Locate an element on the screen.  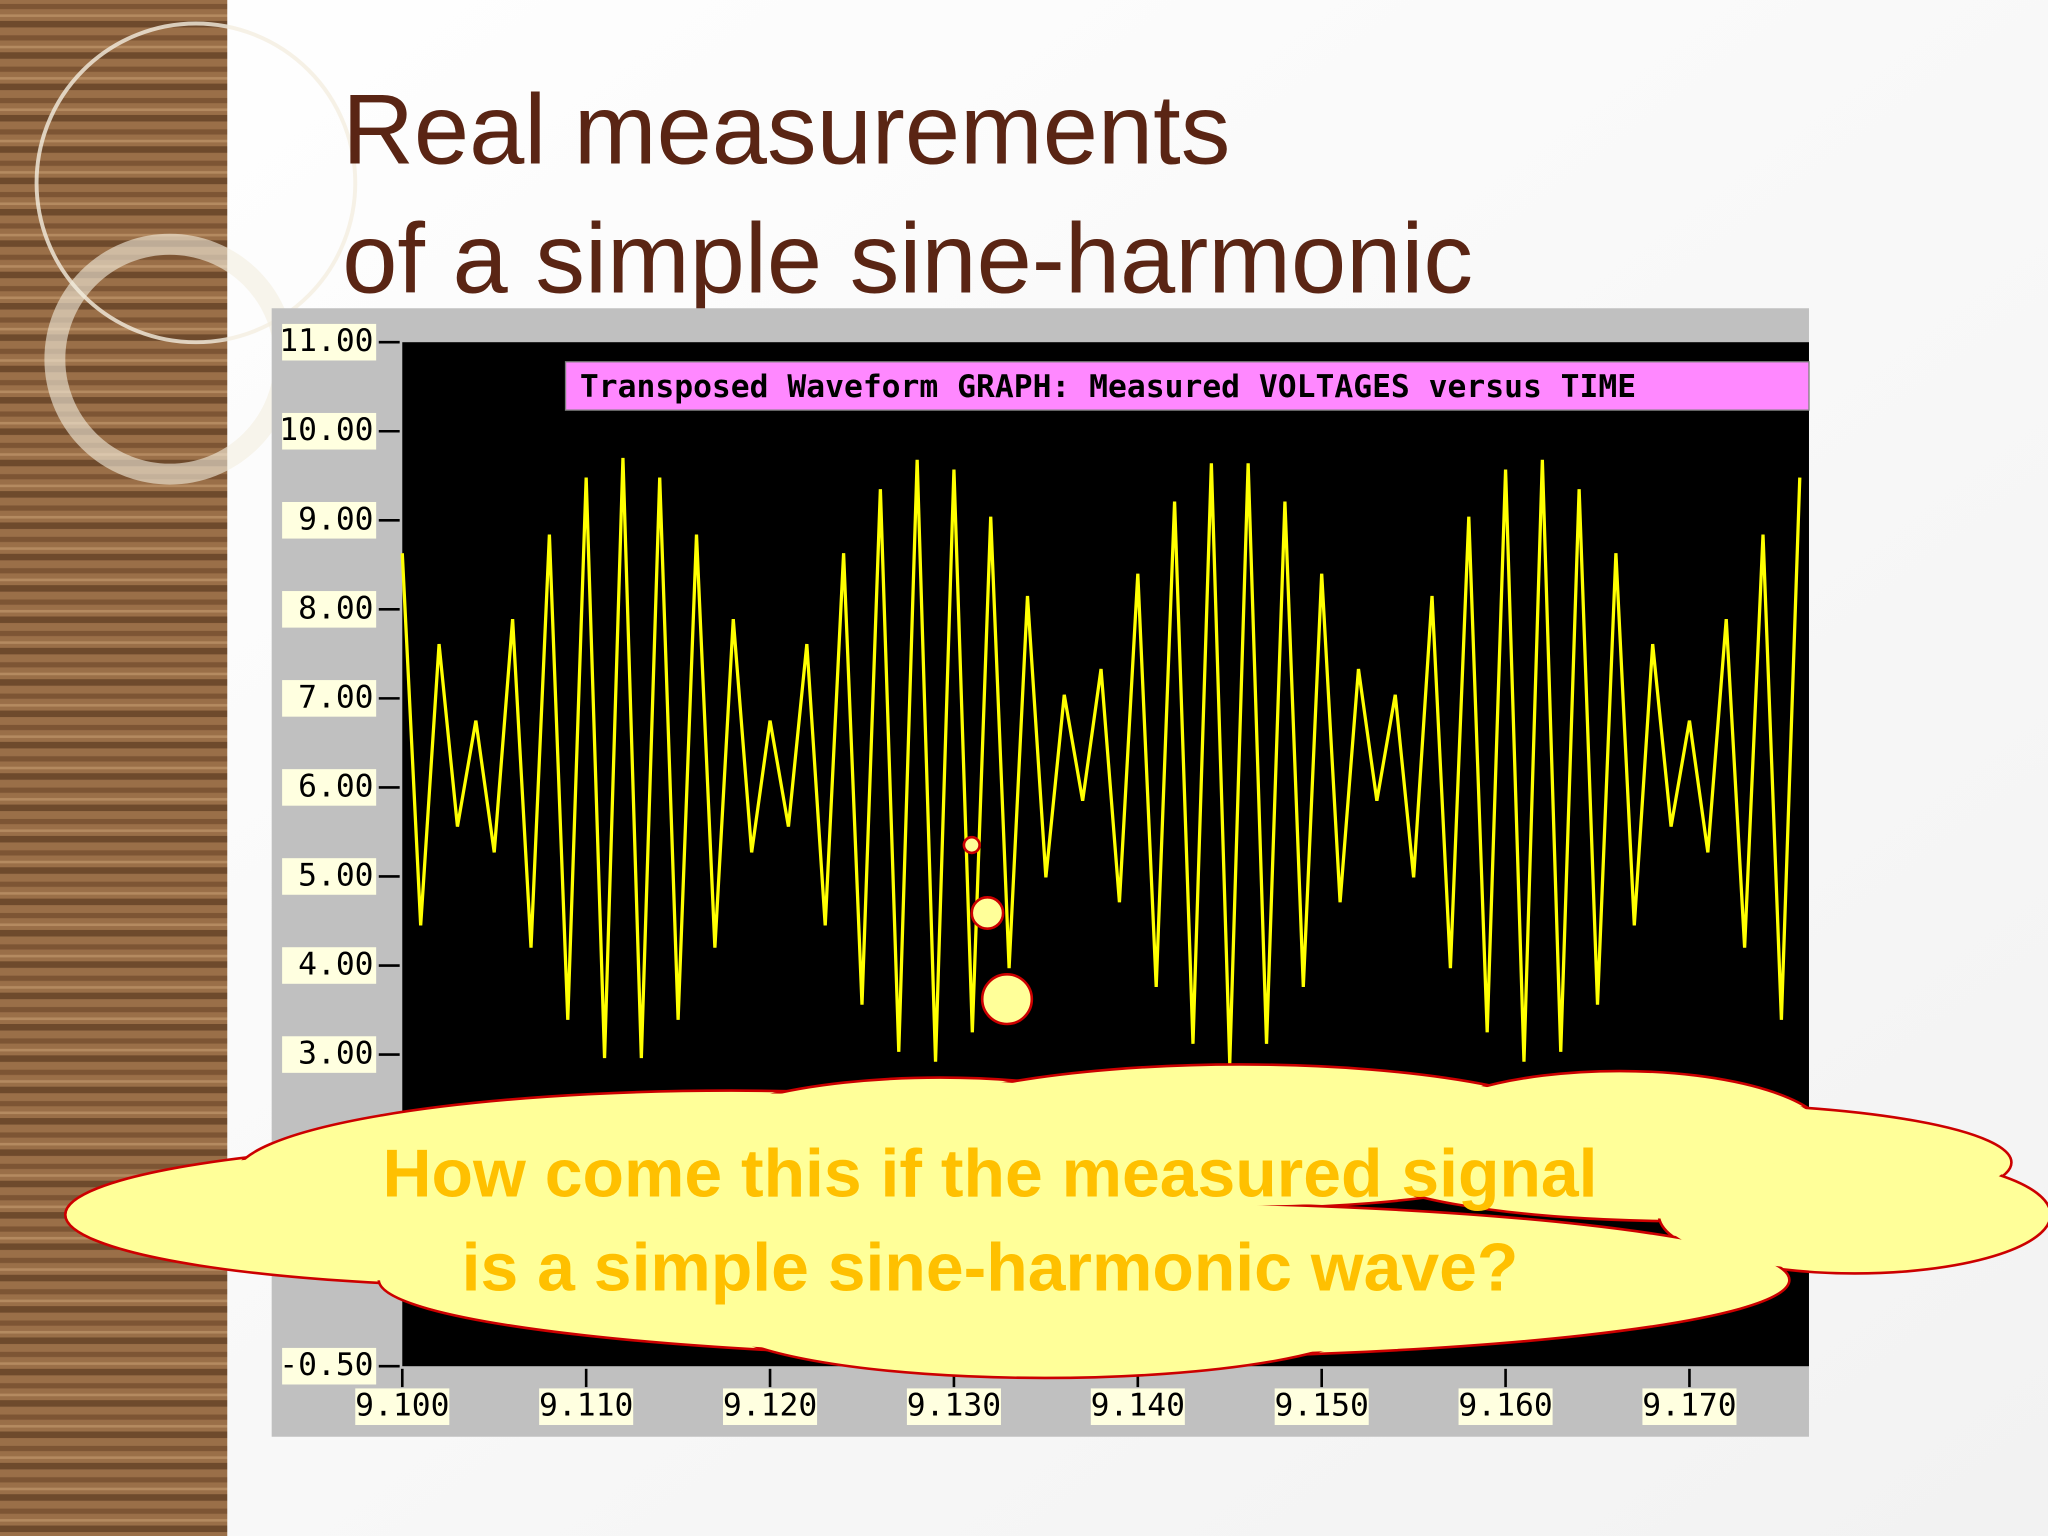
y-tick-label: 3.00 is located at coordinates (335, 1054).